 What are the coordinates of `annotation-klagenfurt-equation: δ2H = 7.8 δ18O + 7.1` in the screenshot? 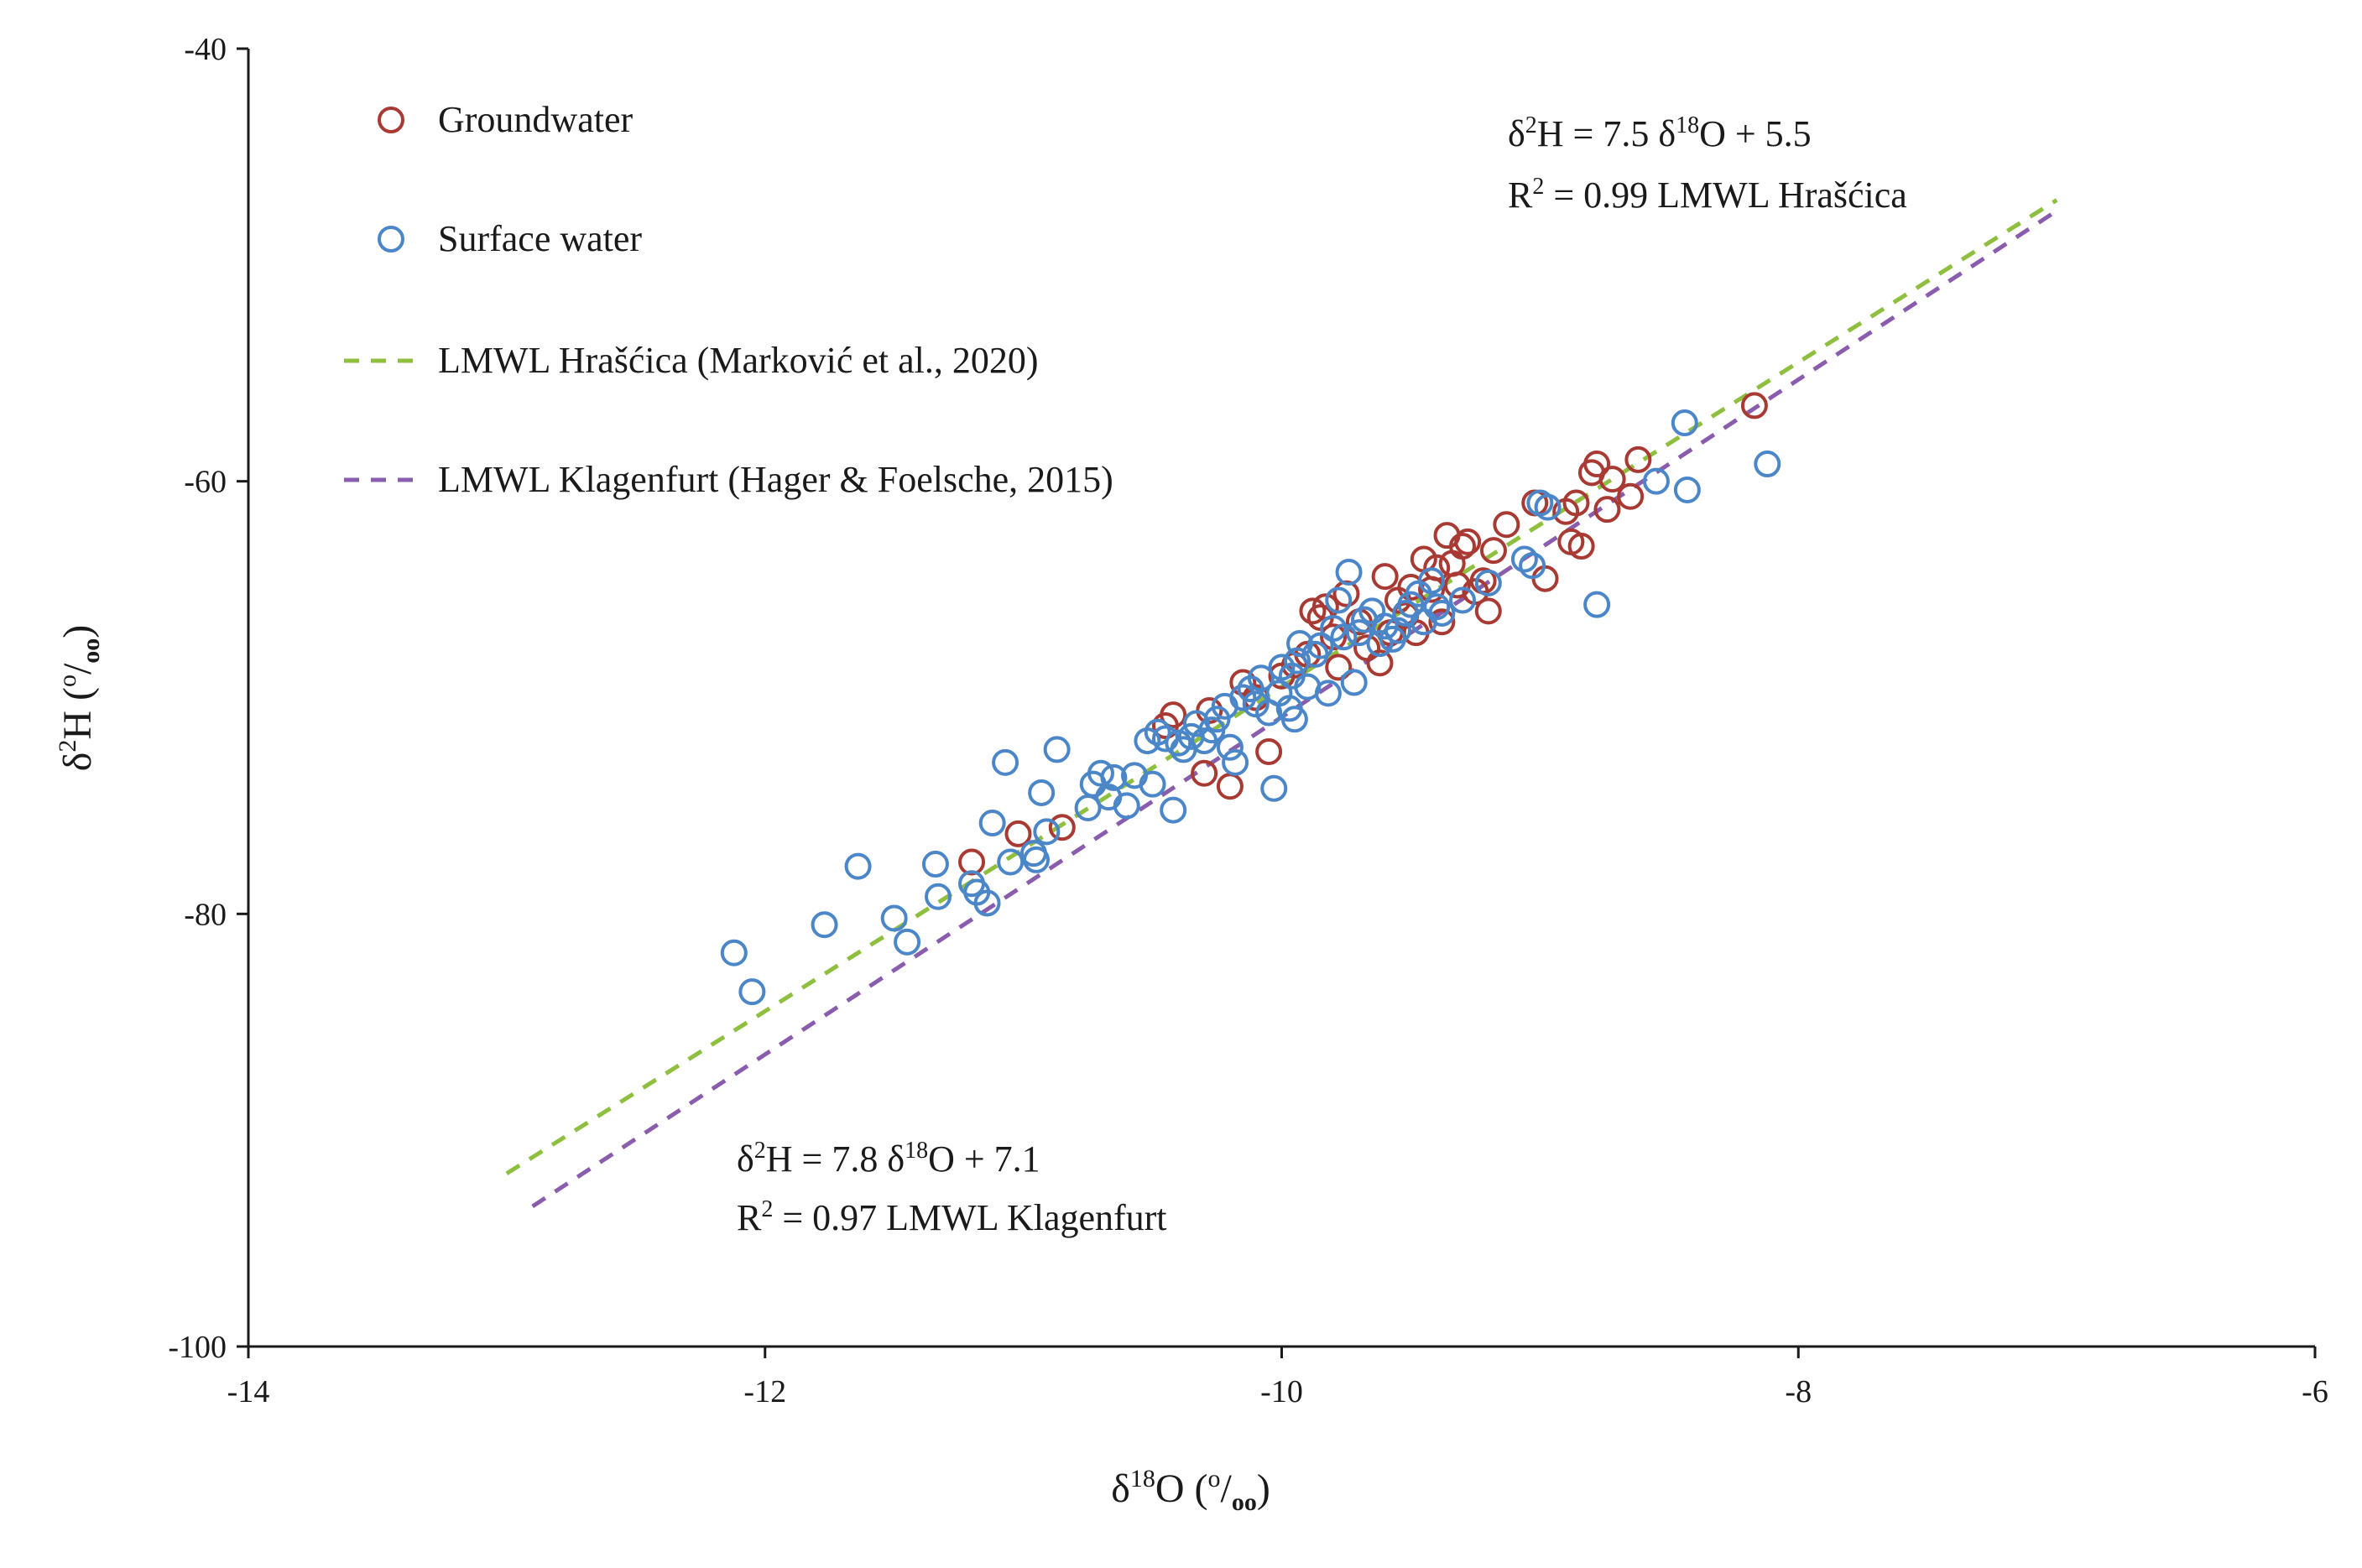 It's located at (888, 1159).